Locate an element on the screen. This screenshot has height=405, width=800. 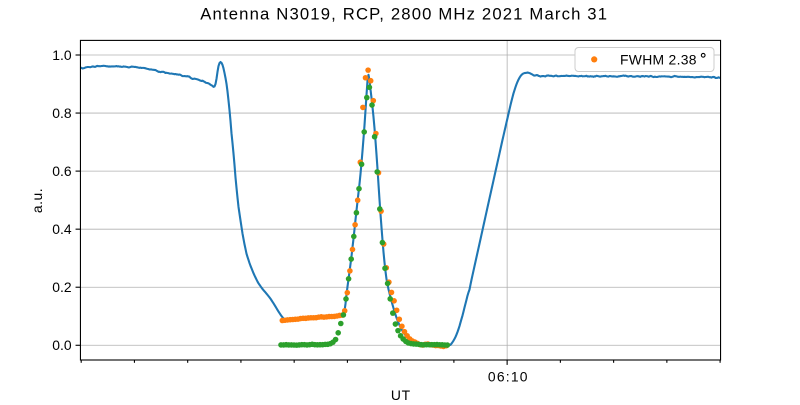
svg-text: 1.0 is located at coordinates (62, 55).